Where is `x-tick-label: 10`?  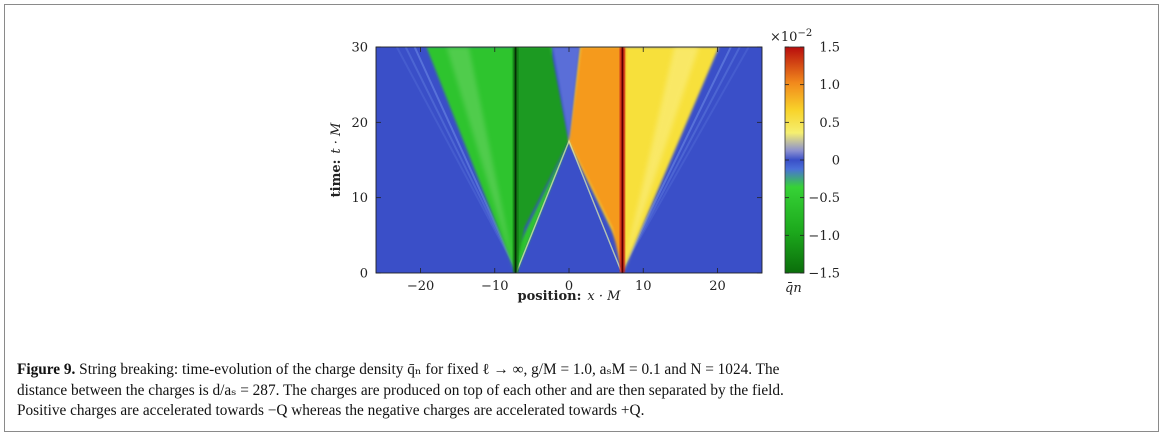 x-tick-label: 10 is located at coordinates (643, 286).